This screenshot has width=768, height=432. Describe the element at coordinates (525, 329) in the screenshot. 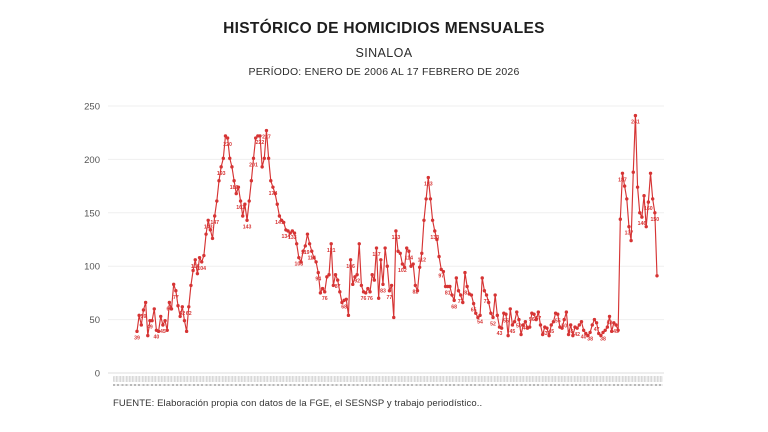

I see `data-point-label: 48` at that location.